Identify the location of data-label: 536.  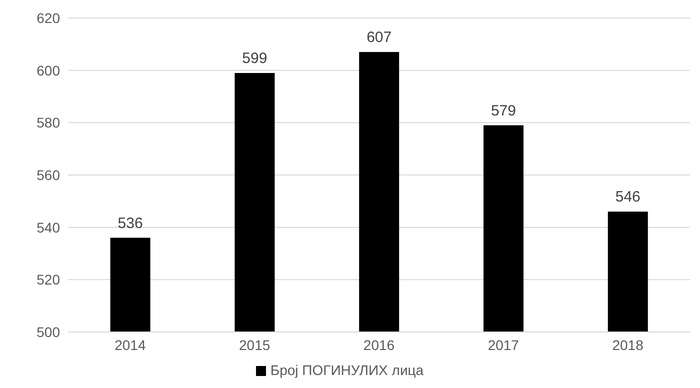
(130, 223).